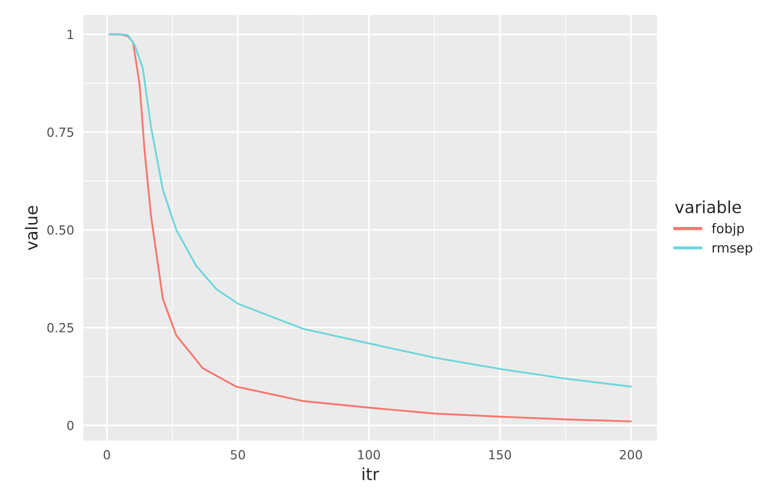 The height and width of the screenshot is (498, 772). What do you see at coordinates (728, 229) in the screenshot?
I see `legend-label: fobjp` at bounding box center [728, 229].